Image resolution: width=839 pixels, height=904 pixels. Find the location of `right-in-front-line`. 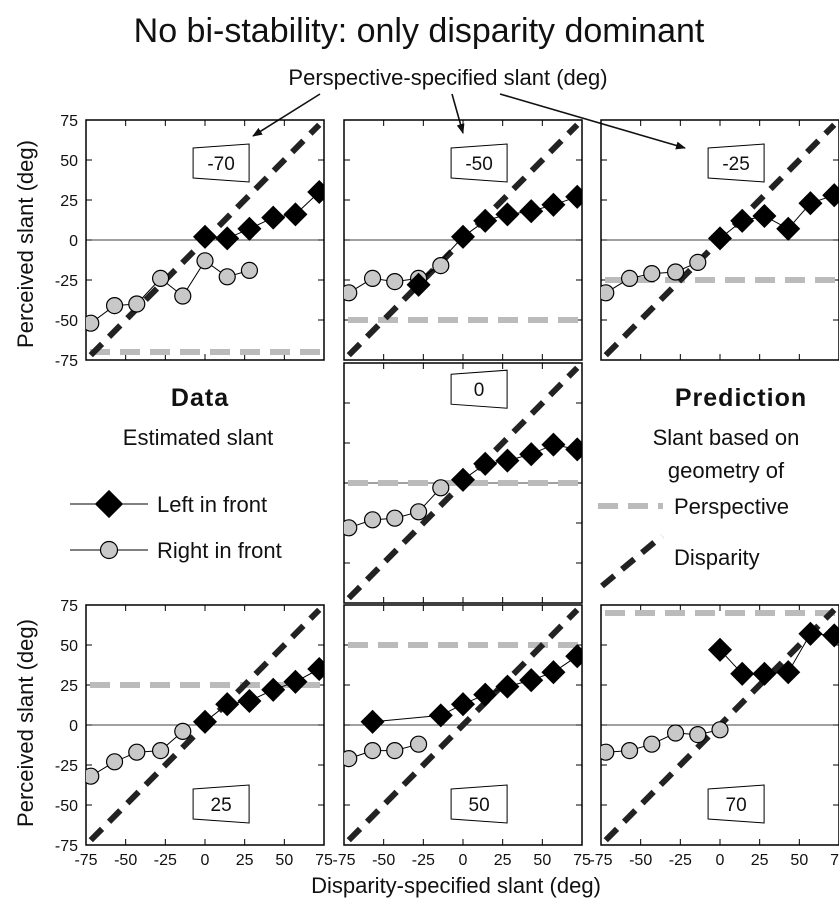

right-in-front-line is located at coordinates (383, 751).